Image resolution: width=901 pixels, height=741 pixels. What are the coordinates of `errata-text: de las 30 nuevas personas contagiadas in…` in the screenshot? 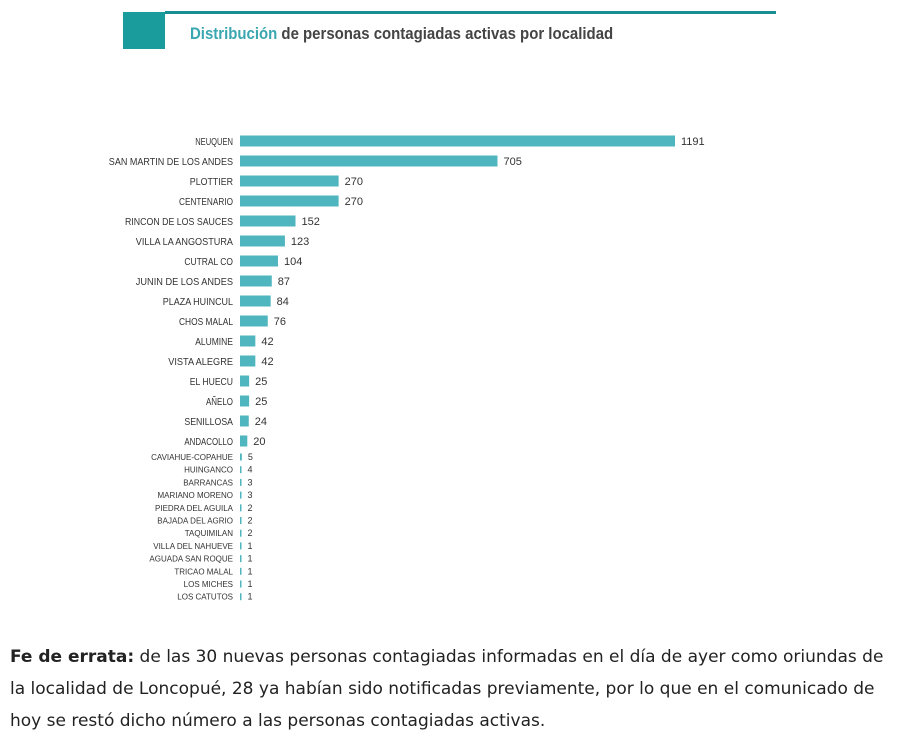 It's located at (447, 689).